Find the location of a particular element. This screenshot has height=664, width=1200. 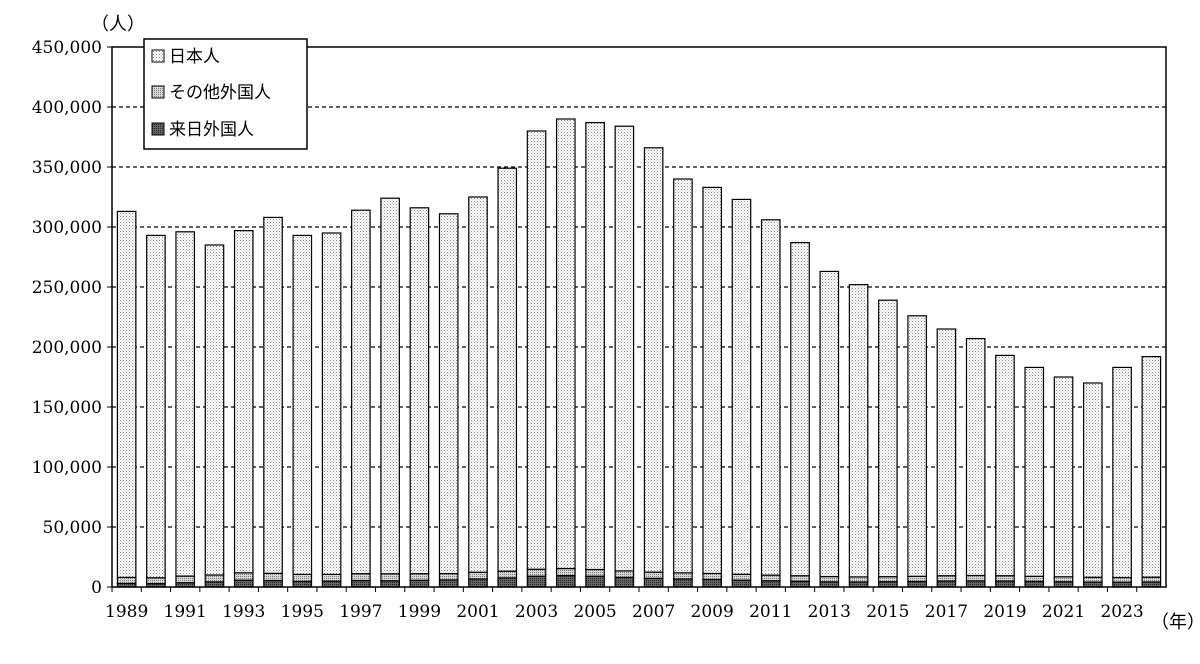

y-tick-label: 150,000 is located at coordinates (67, 408).